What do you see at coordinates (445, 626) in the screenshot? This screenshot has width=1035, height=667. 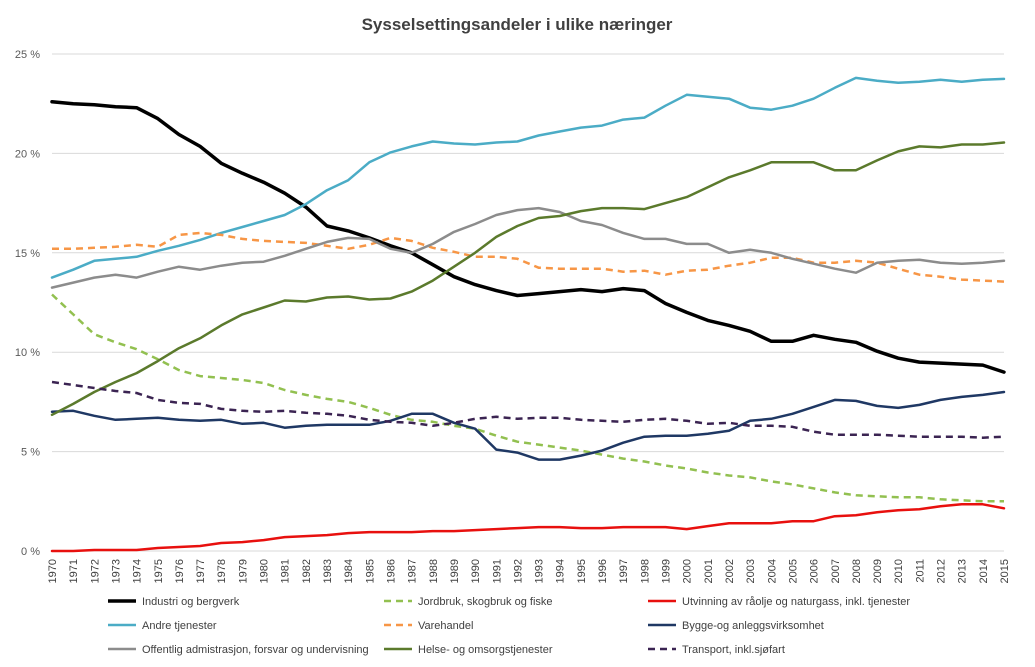 I see `legend-label: Varehandel` at bounding box center [445, 626].